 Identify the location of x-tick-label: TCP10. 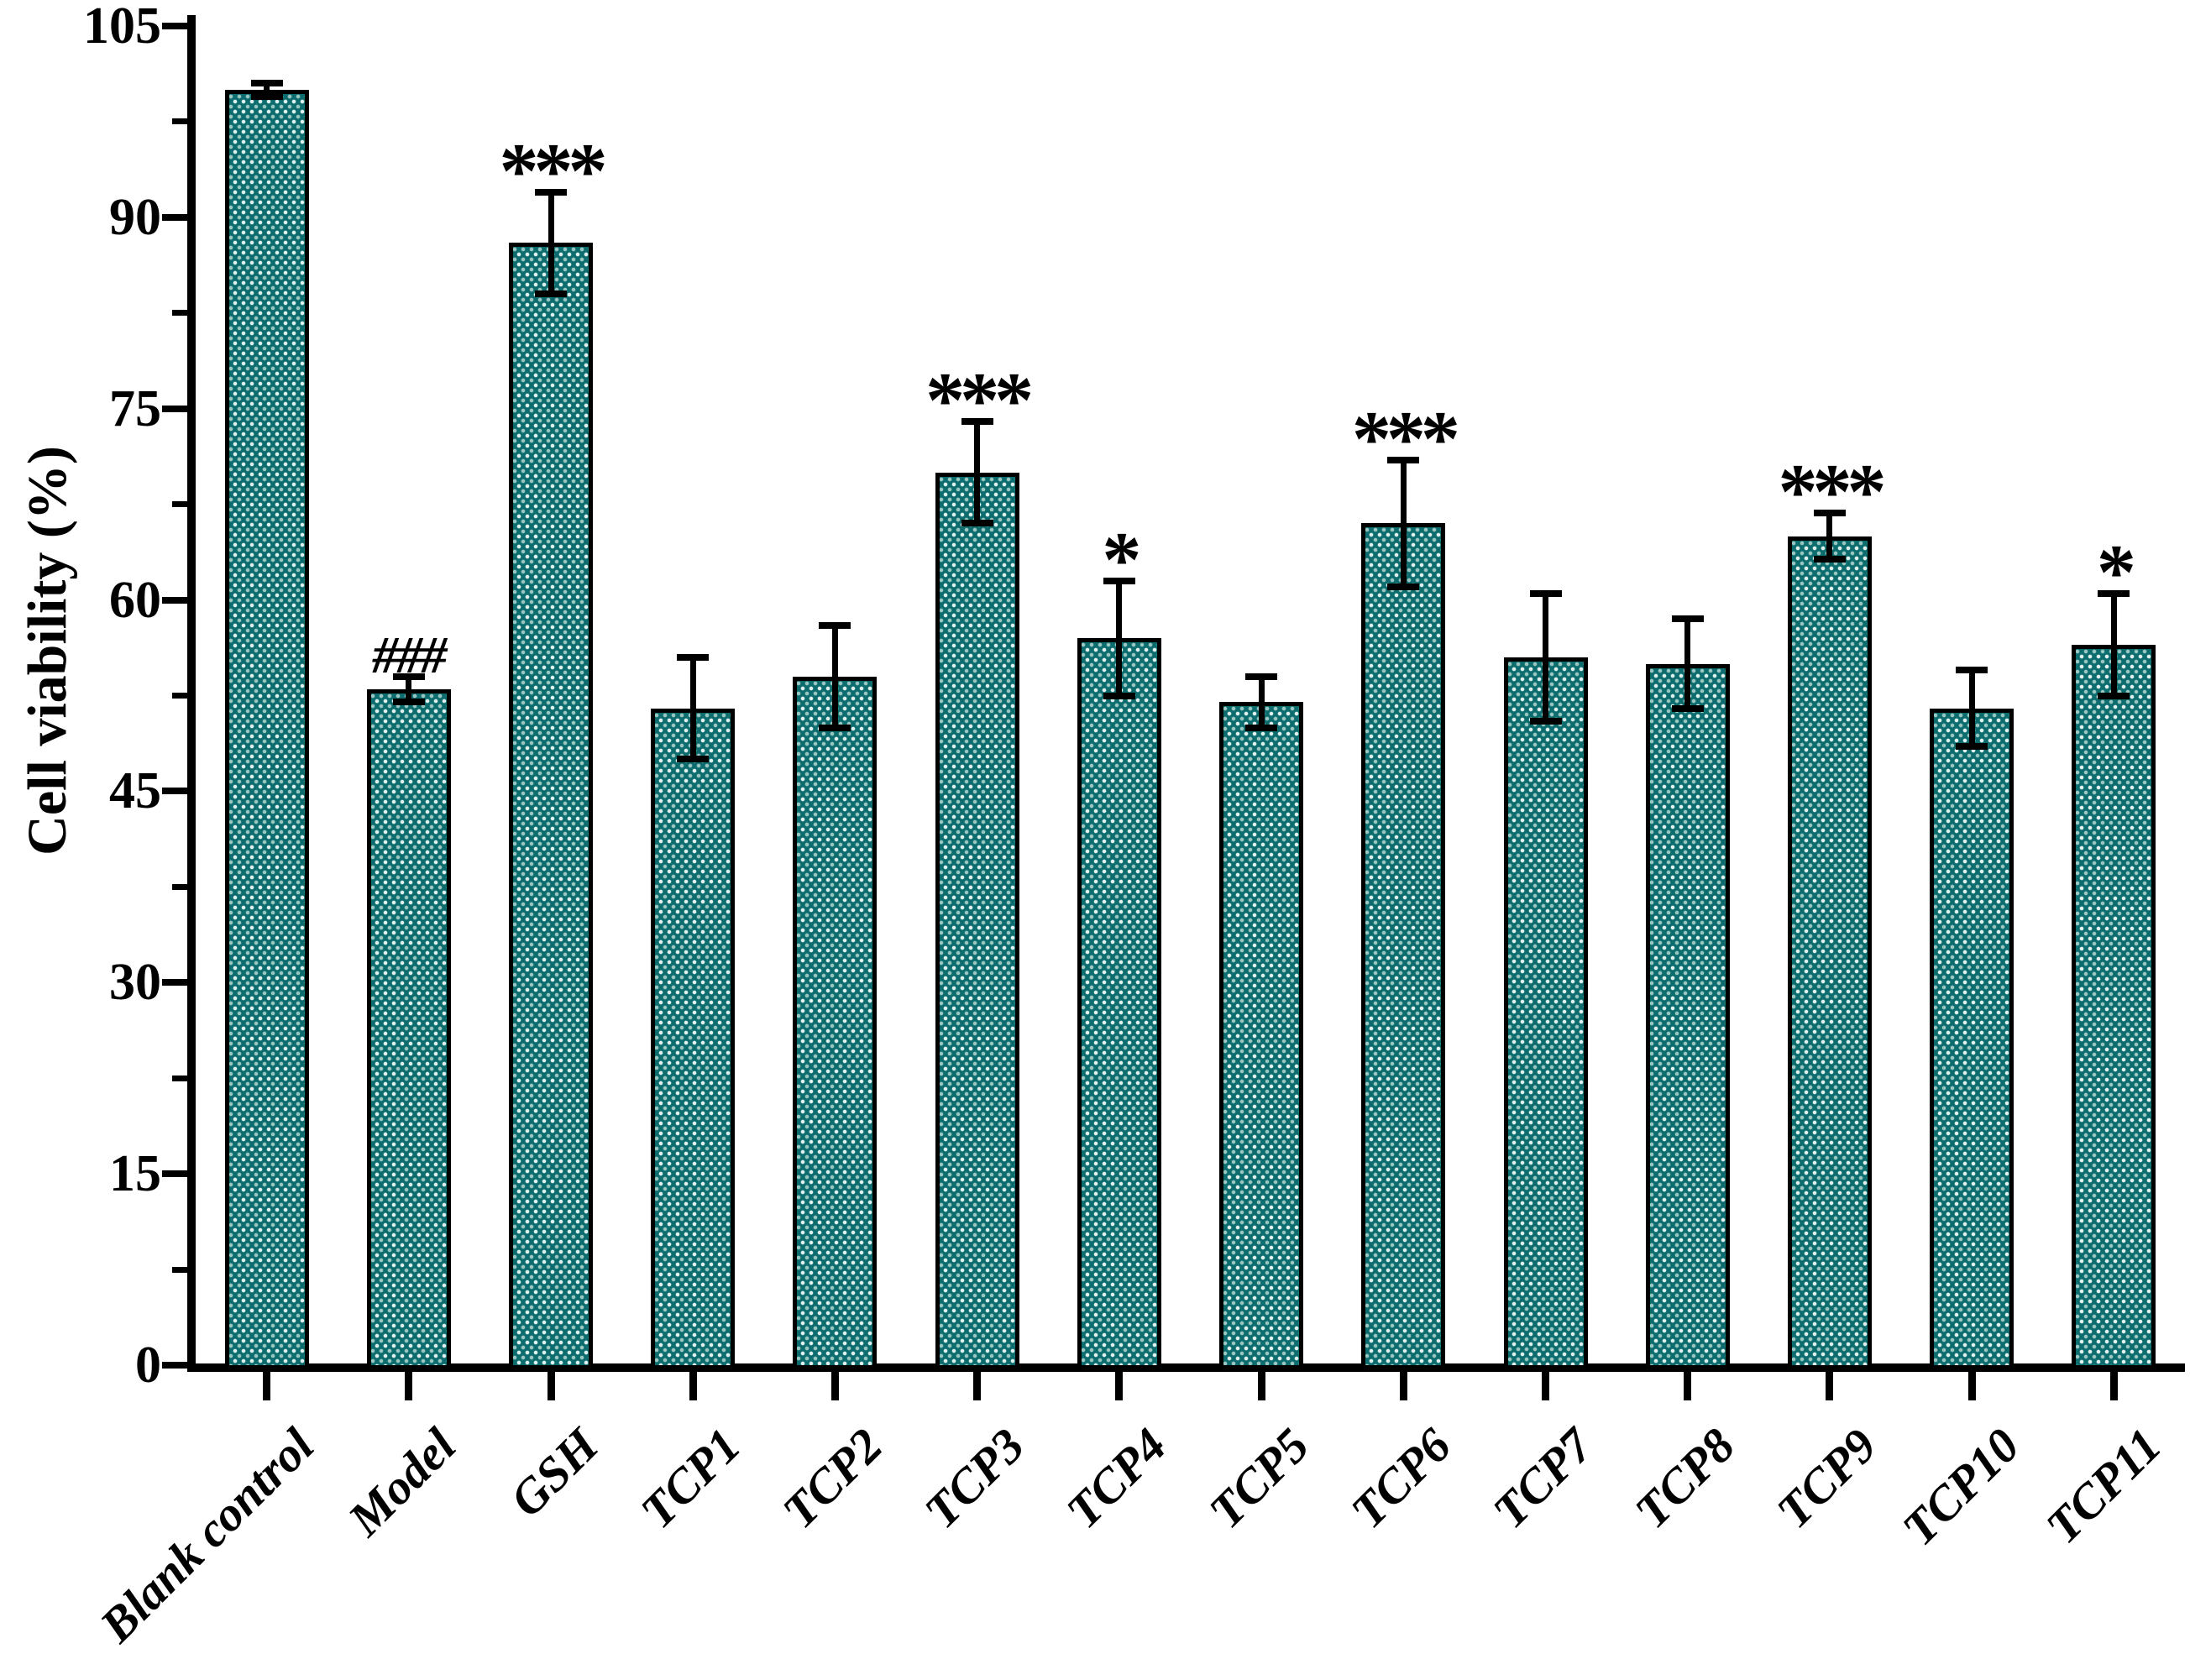
(1961, 1487).